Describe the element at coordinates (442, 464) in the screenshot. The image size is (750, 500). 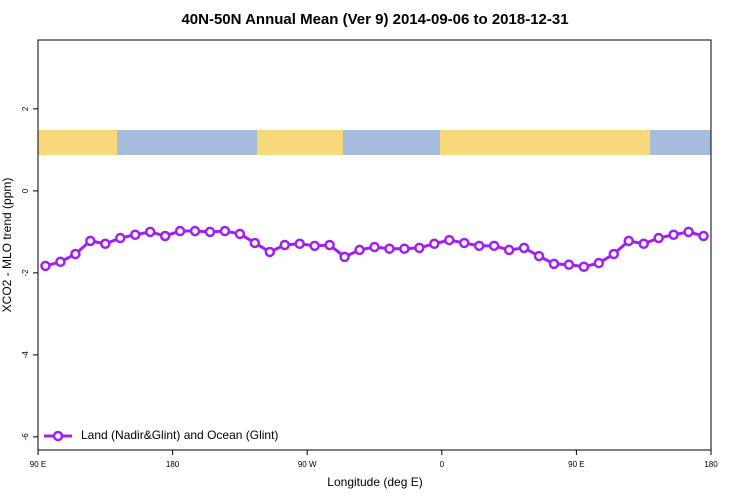
I see `x-tick-label: 0` at that location.